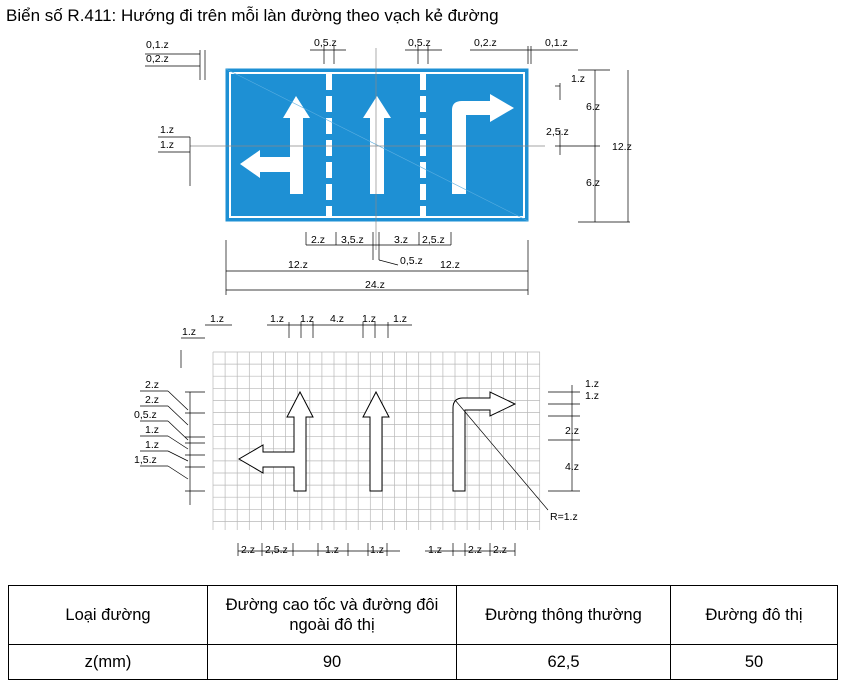 The width and height of the screenshot is (851, 696). Describe the element at coordinates (377, 145) in the screenshot. I see `blue-sign` at that location.